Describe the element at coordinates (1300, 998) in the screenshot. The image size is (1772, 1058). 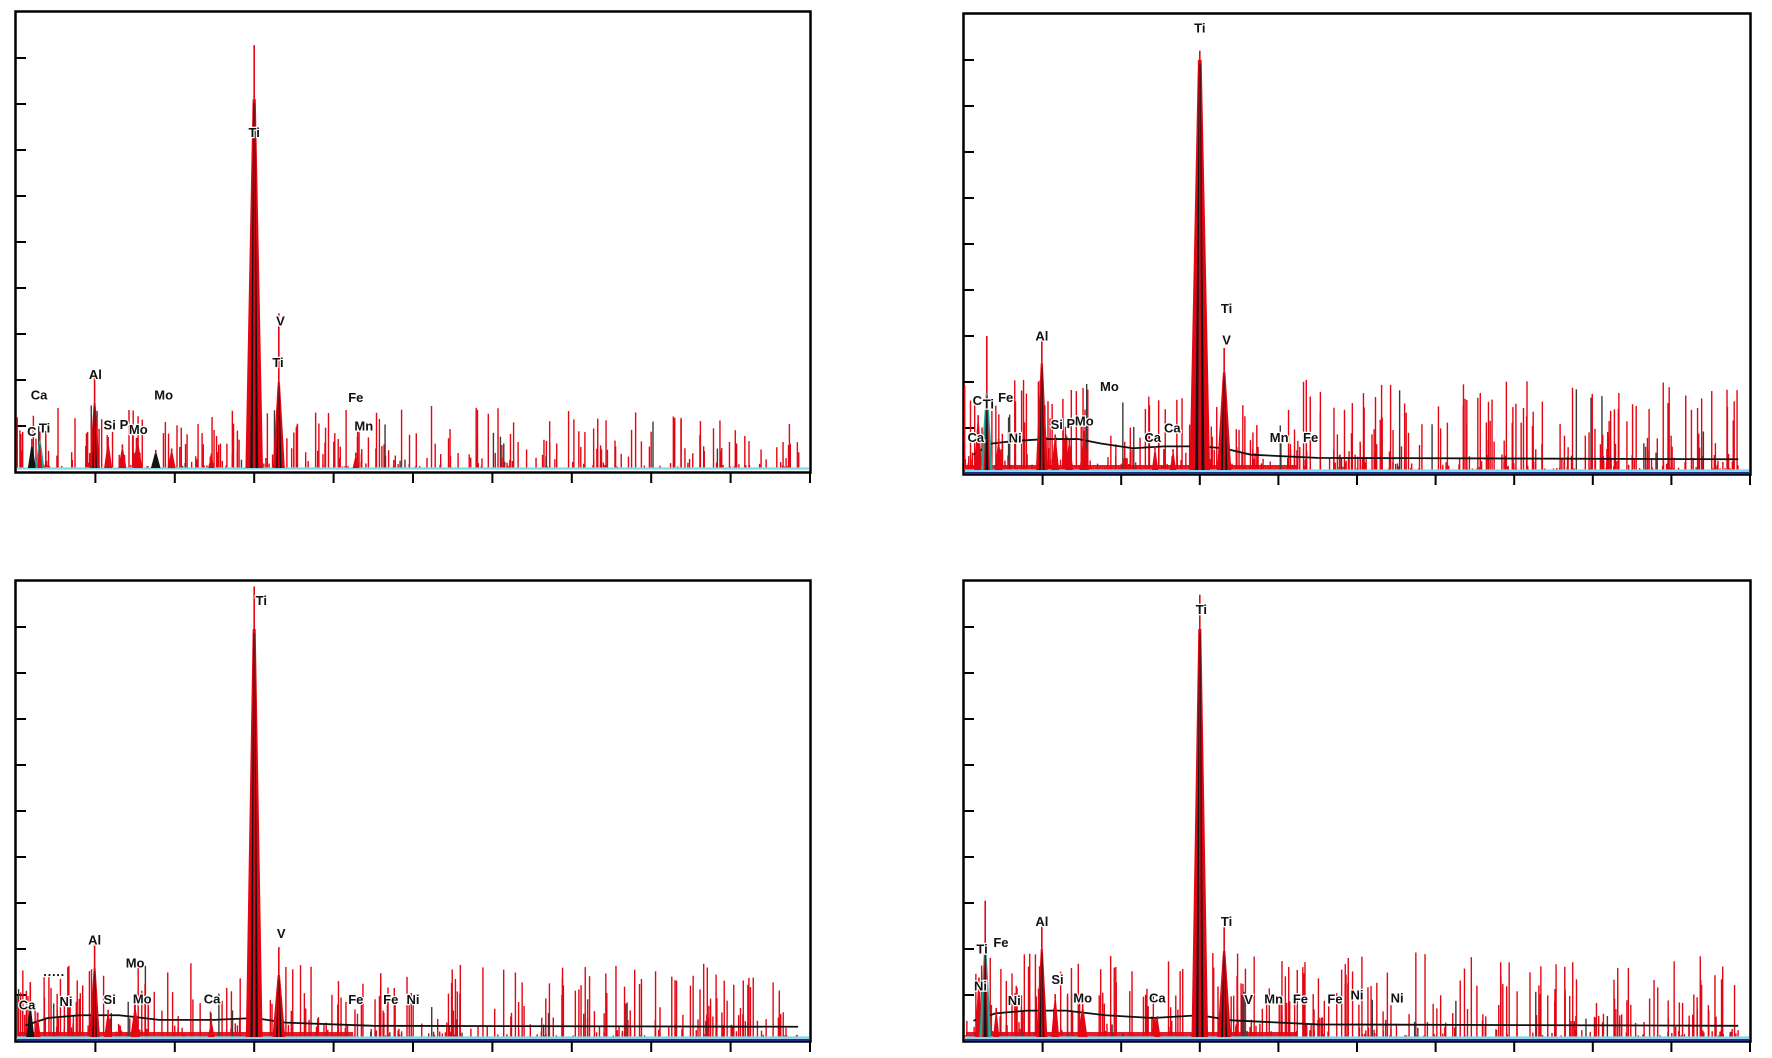
I see `element-label-Fe: Fe` at that location.